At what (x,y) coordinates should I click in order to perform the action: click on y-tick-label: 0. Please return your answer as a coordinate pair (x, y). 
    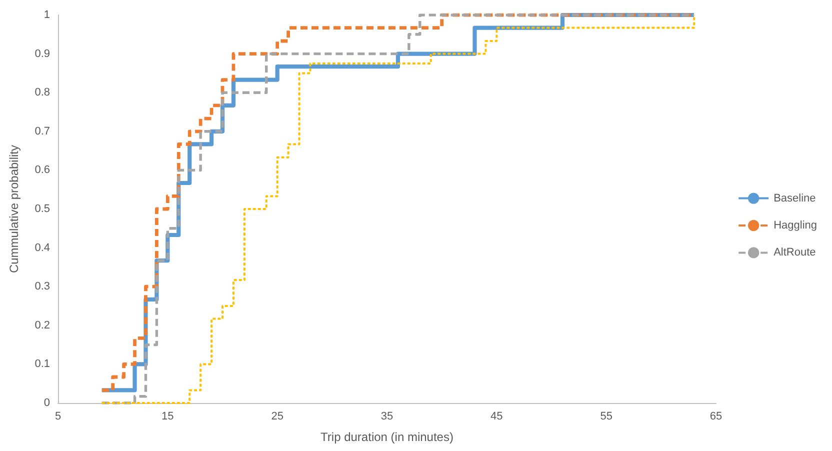
    Looking at the image, I should click on (47, 403).